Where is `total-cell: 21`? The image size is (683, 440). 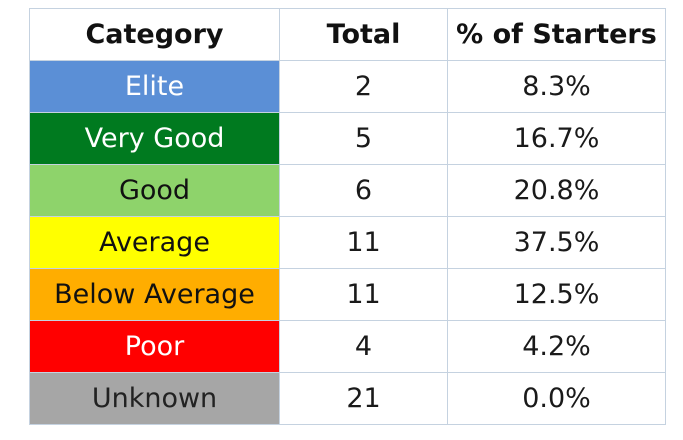
total-cell: 21 is located at coordinates (363, 398).